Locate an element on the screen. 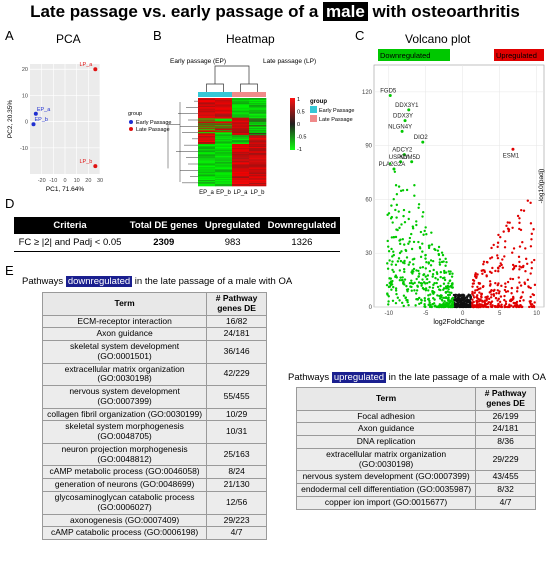 This screenshot has width=550, height=566. pathway-term: generation of neurons (GO:0048699) is located at coordinates (124, 485).